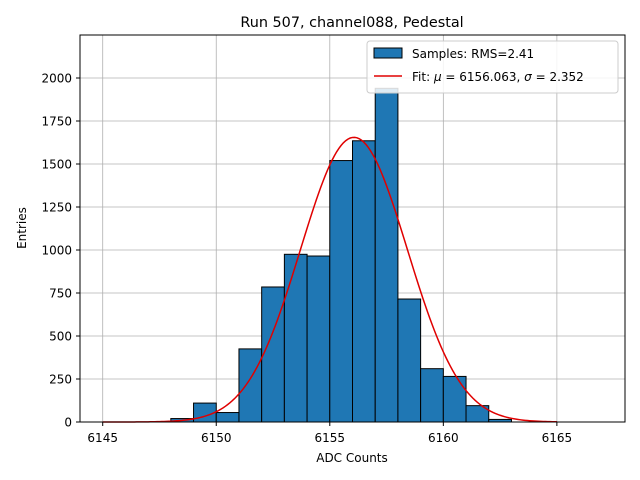  Describe the element at coordinates (557, 438) in the screenshot. I see `x-tick-label: 6165` at that location.